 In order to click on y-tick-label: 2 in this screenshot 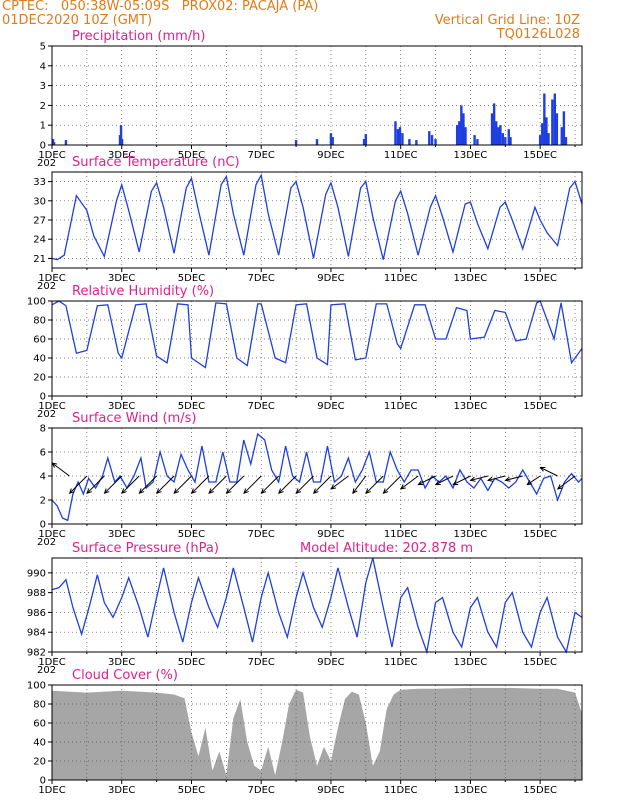, I will do `click(43, 106)`.